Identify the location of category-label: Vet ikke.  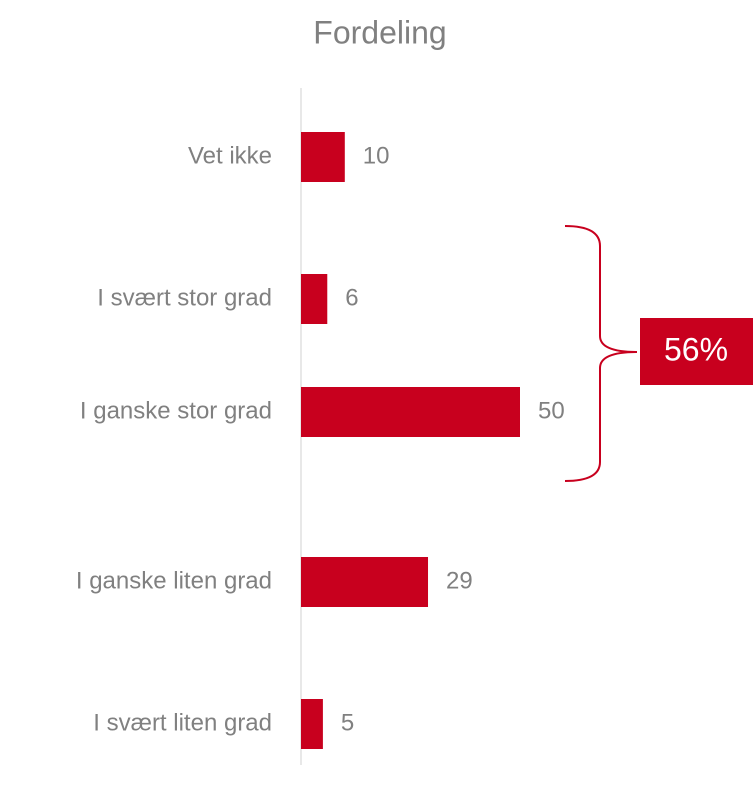
(230, 155).